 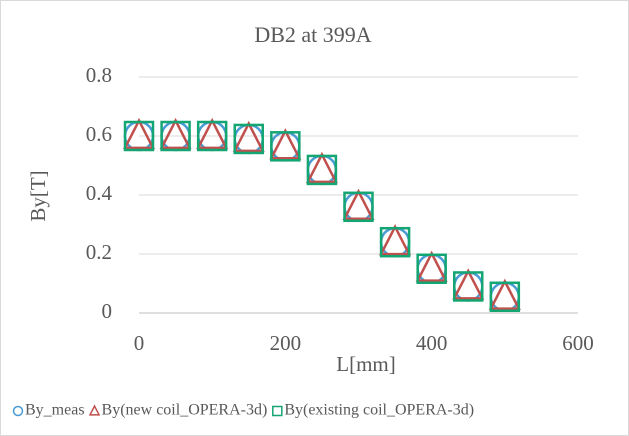 What do you see at coordinates (286, 343) in the screenshot?
I see `x-tick-label: 200` at bounding box center [286, 343].